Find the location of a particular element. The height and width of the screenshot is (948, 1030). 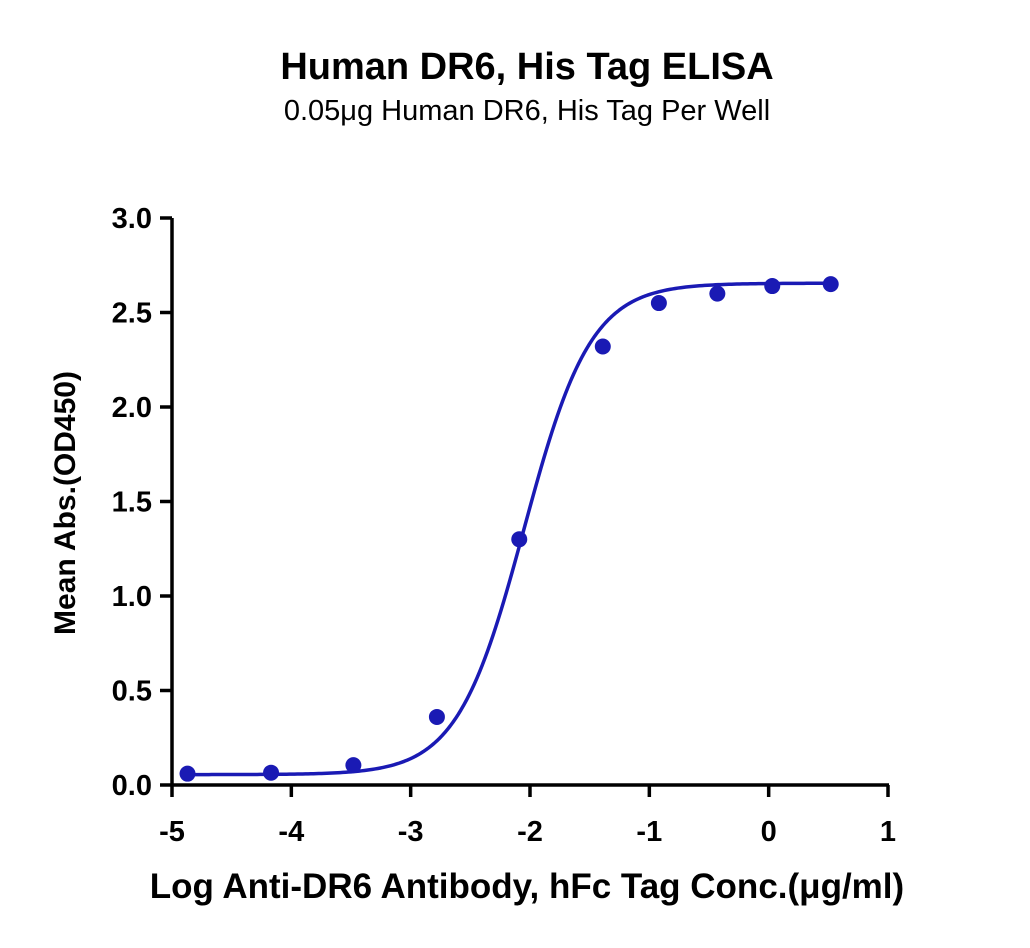

x-tick-label: 0 is located at coordinates (769, 832).